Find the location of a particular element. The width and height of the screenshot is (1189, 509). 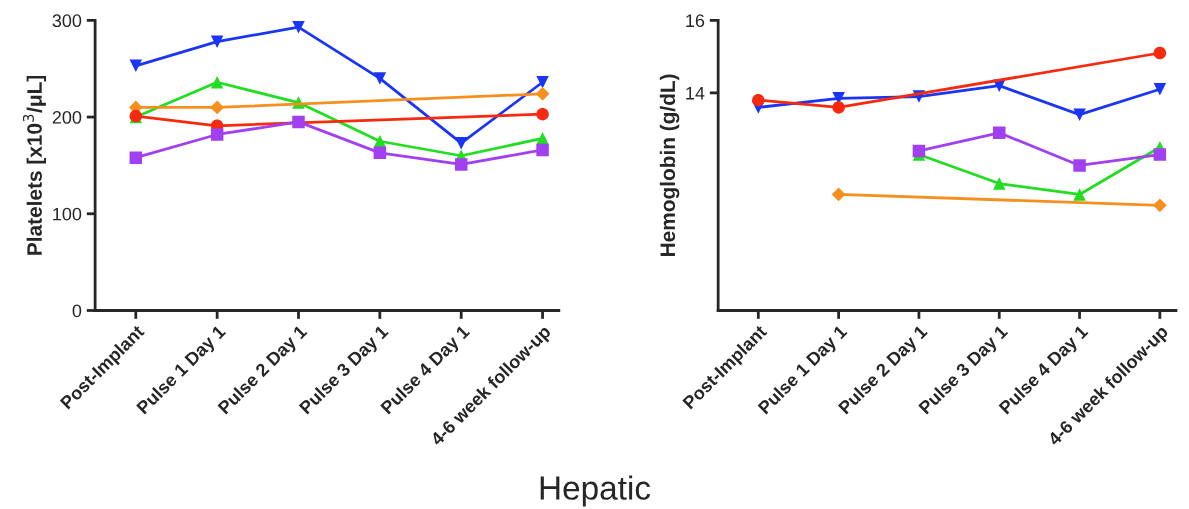

y-tick-label: 100 is located at coordinates (67, 214).